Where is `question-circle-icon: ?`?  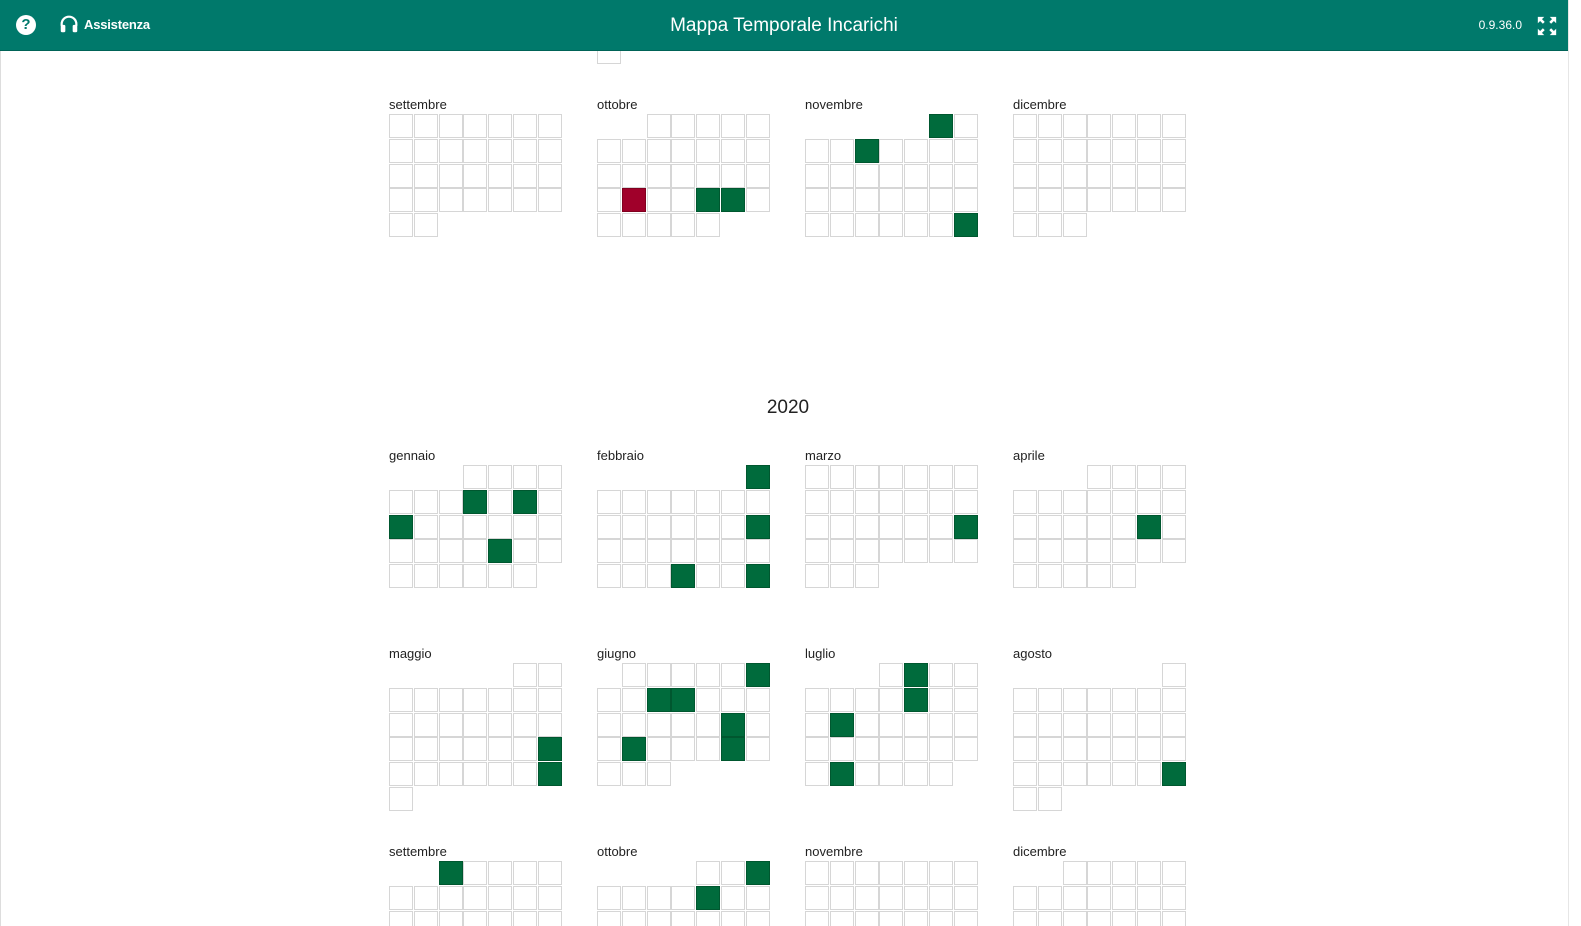 question-circle-icon: ? is located at coordinates (26, 25).